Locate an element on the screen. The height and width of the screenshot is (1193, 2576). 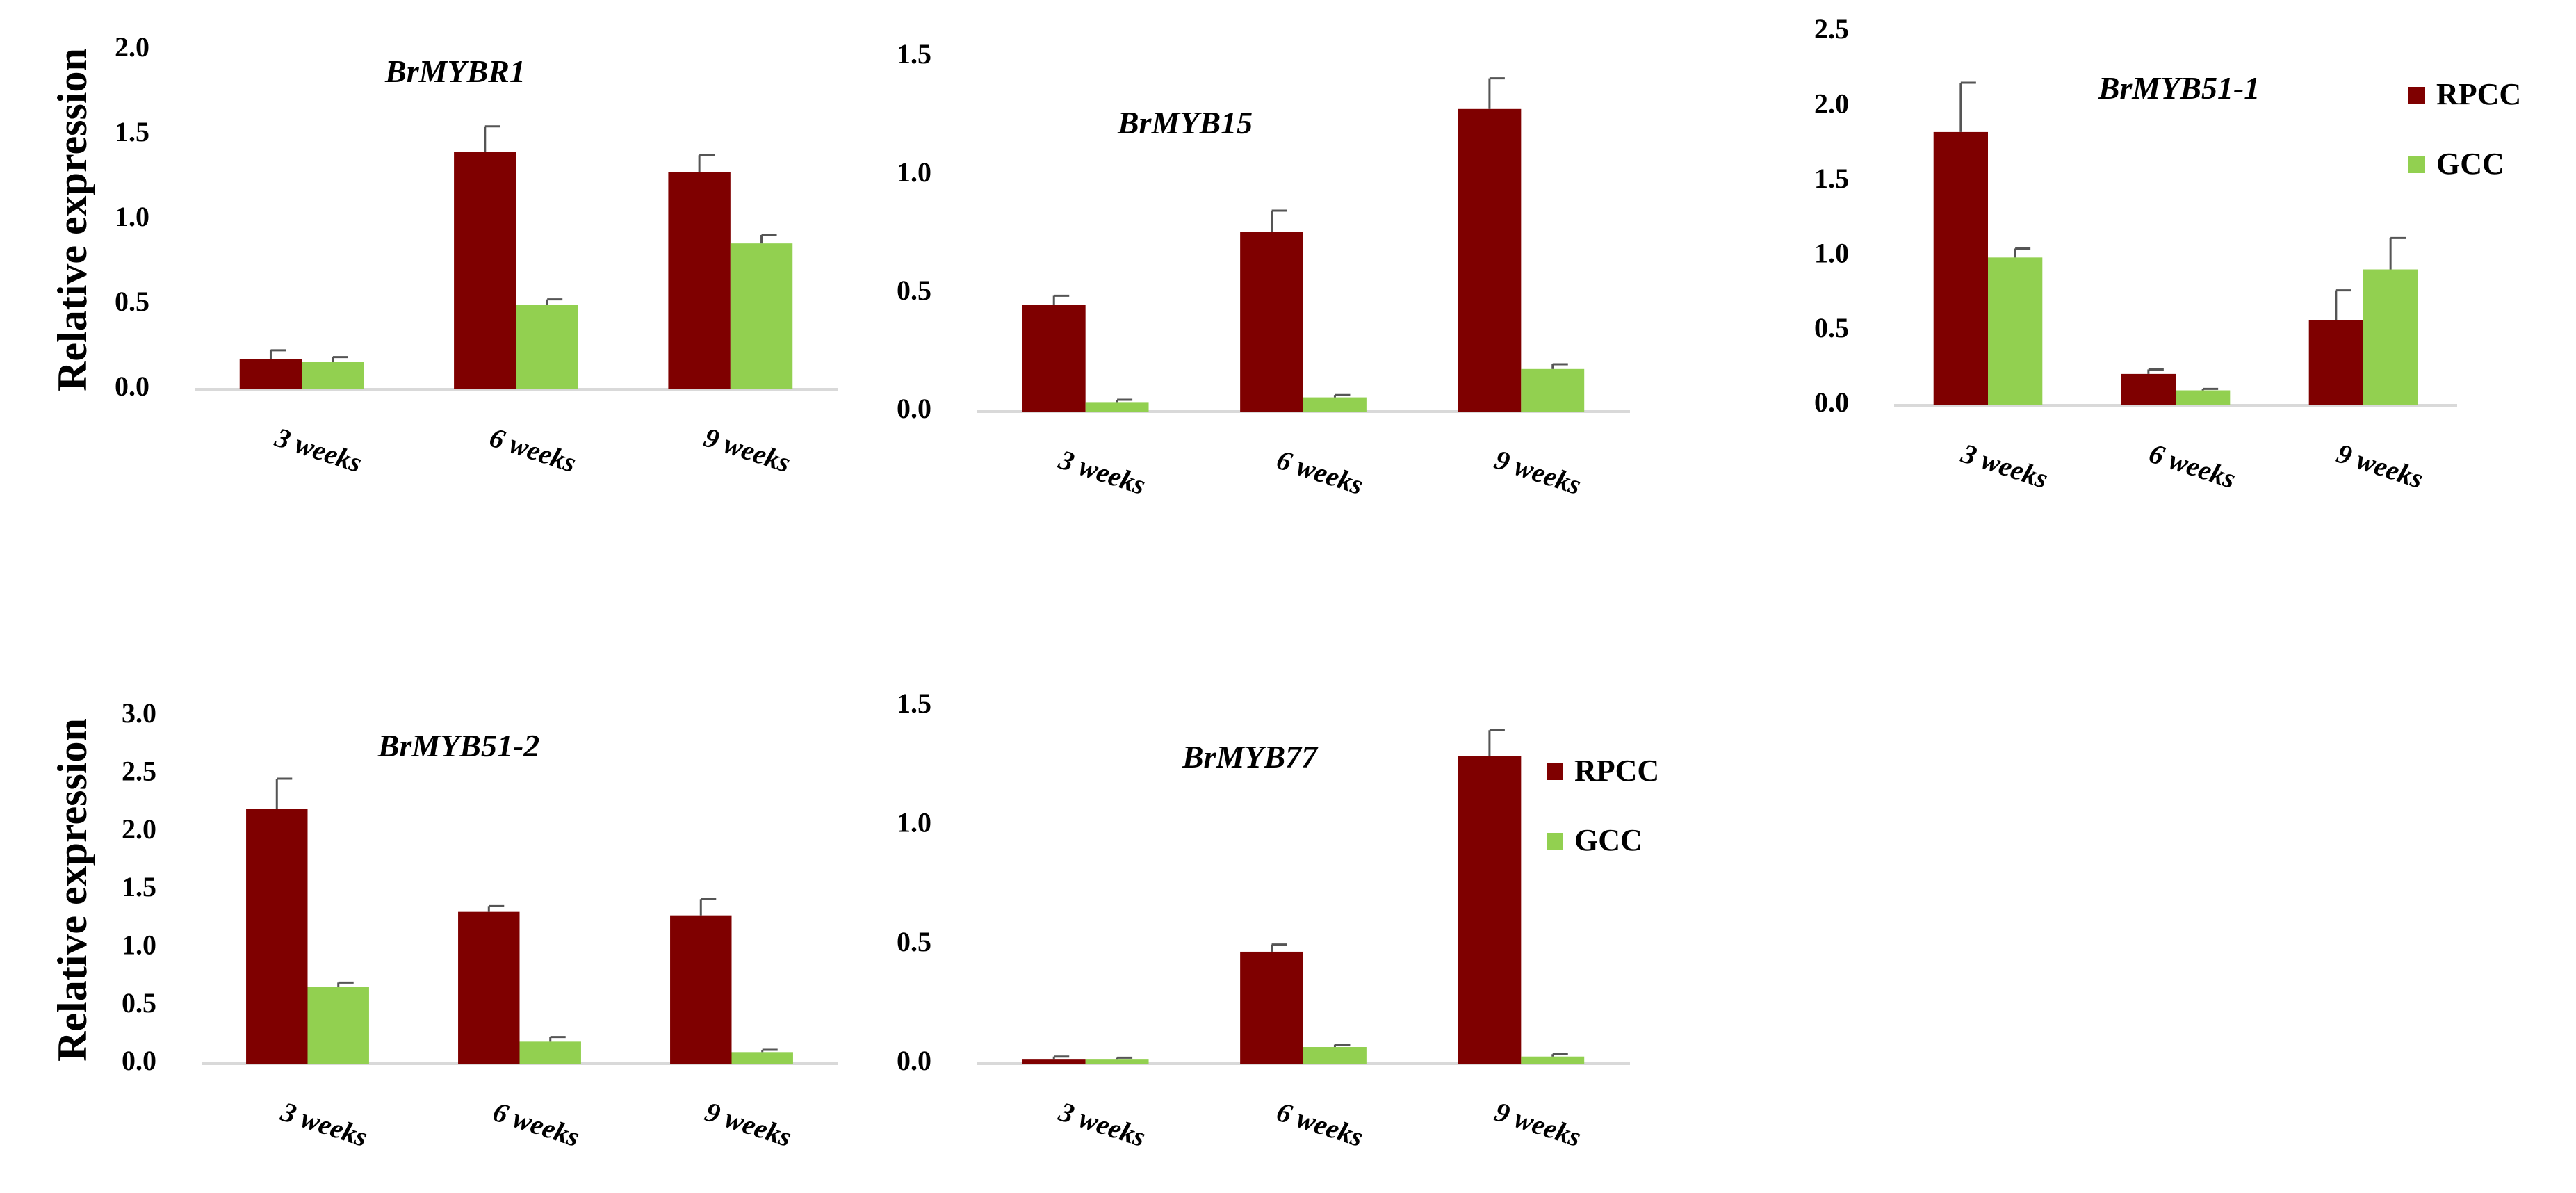
panel2-y-tick-label: 0.5 is located at coordinates (914, 290).